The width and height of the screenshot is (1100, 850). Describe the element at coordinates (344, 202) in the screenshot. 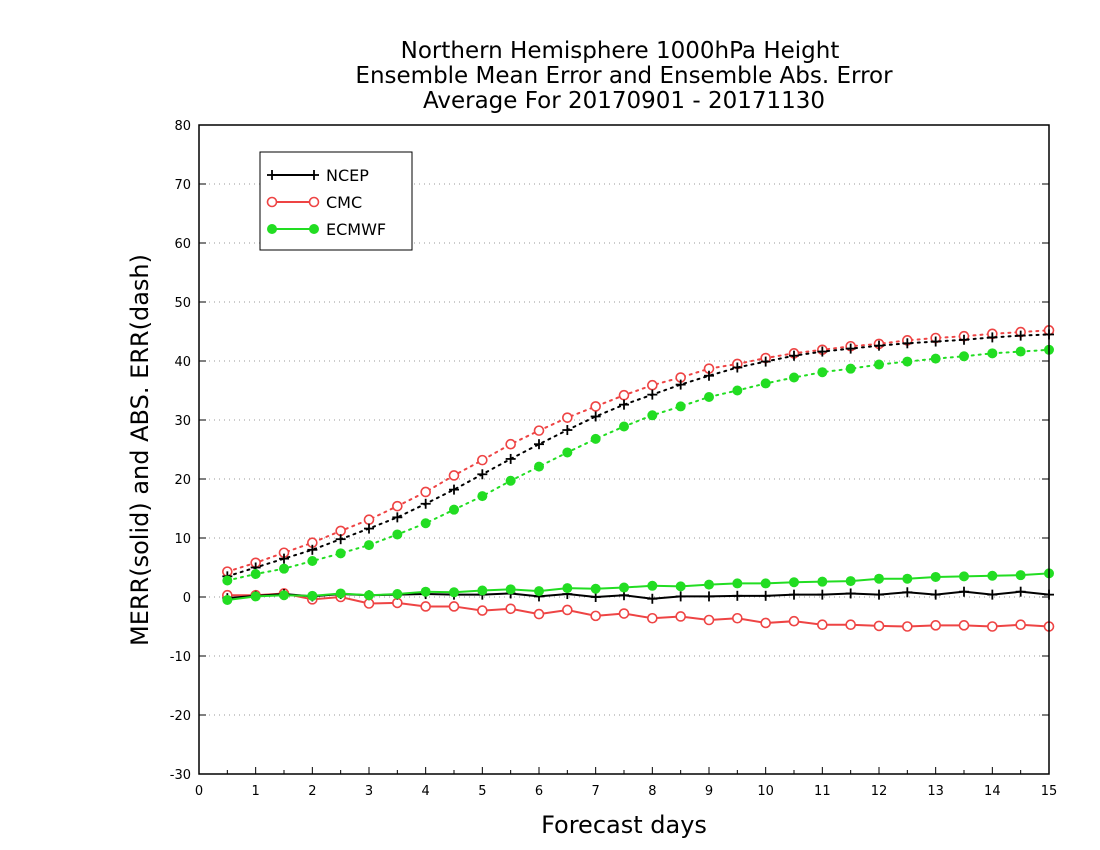

I see `legend-label-cmc: CMC` at that location.